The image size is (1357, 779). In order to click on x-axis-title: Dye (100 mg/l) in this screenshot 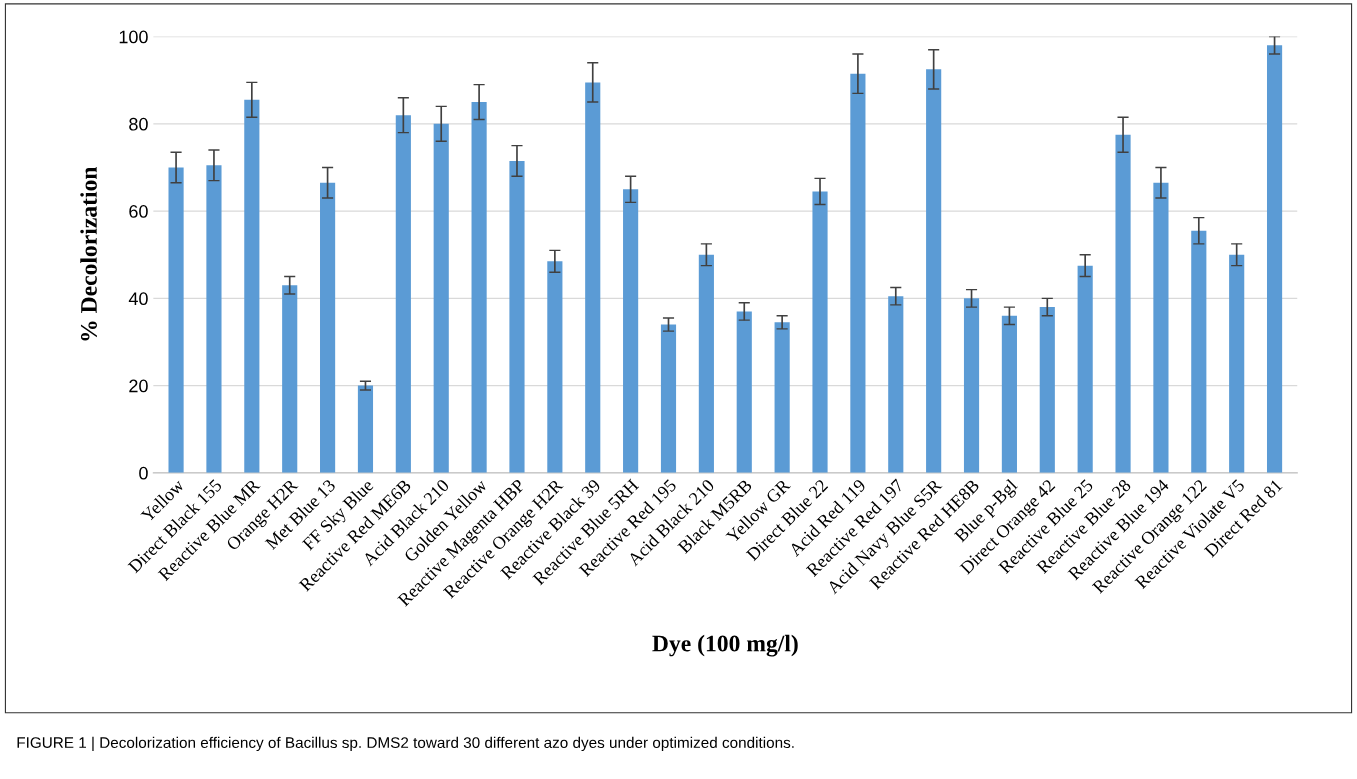, I will do `click(725, 645)`.